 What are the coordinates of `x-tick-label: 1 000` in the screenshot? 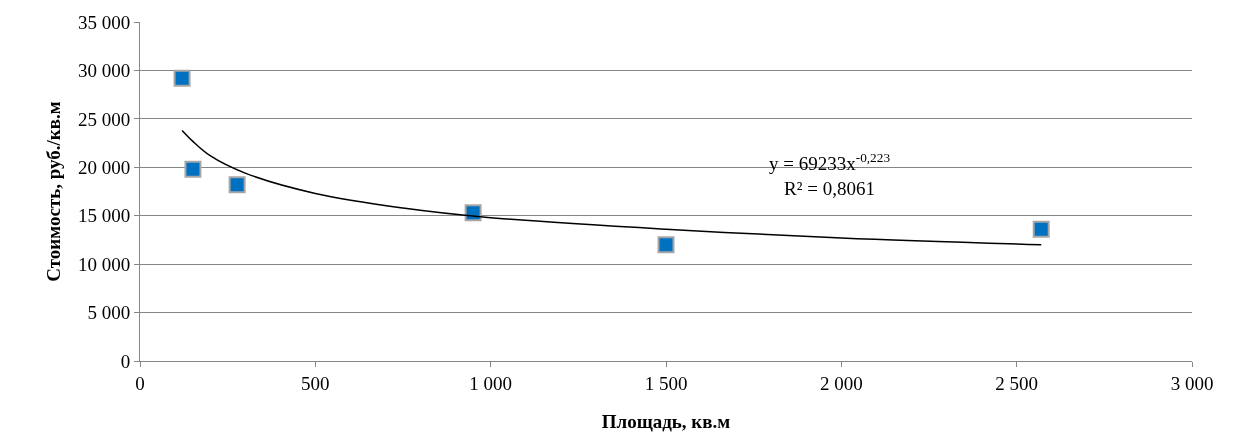 It's located at (491, 383).